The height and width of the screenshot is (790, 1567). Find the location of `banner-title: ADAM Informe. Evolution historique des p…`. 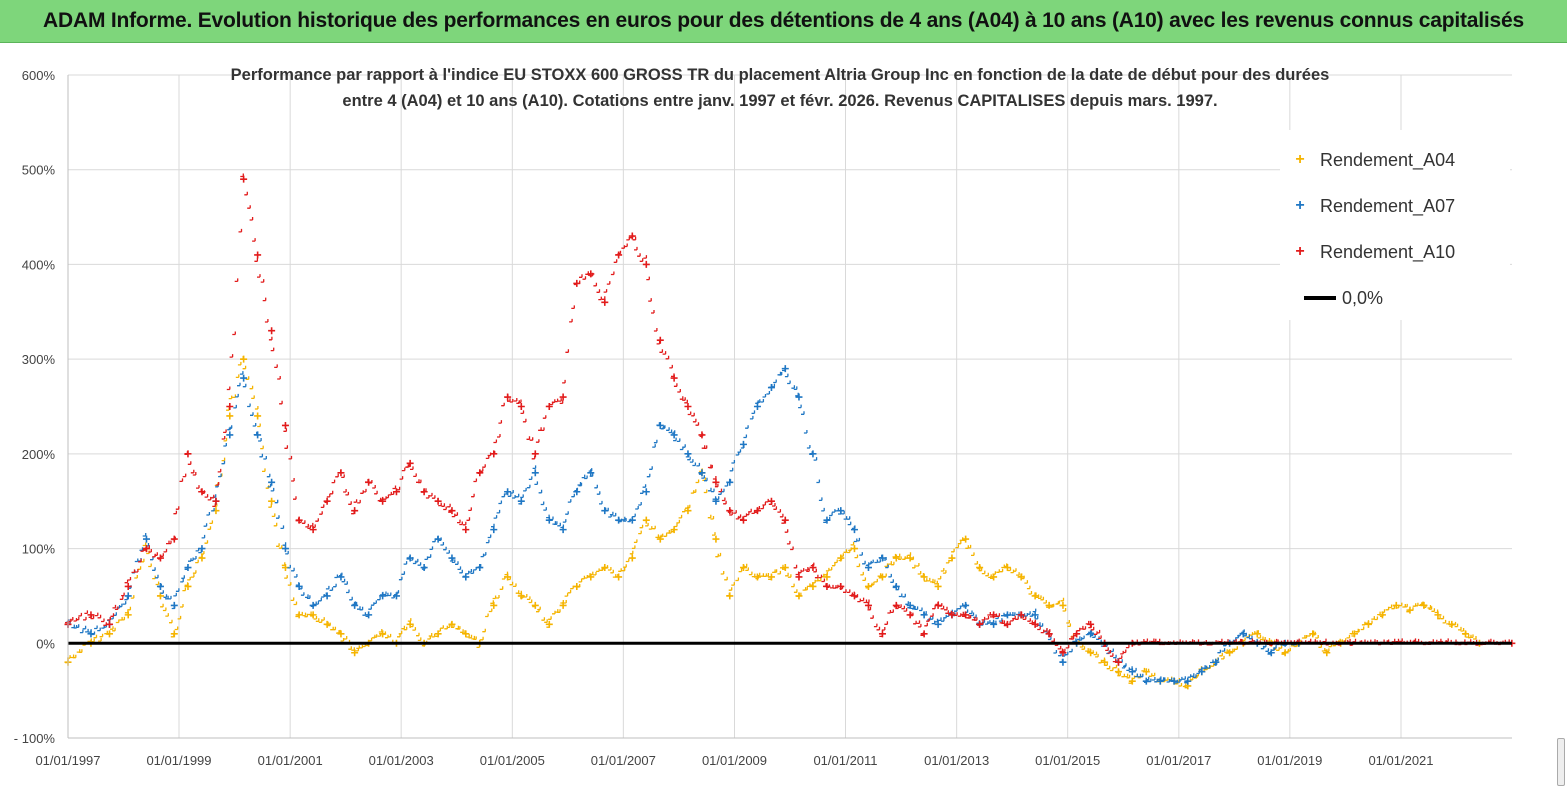

banner-title: ADAM Informe. Evolution historique des p… is located at coordinates (783, 21).